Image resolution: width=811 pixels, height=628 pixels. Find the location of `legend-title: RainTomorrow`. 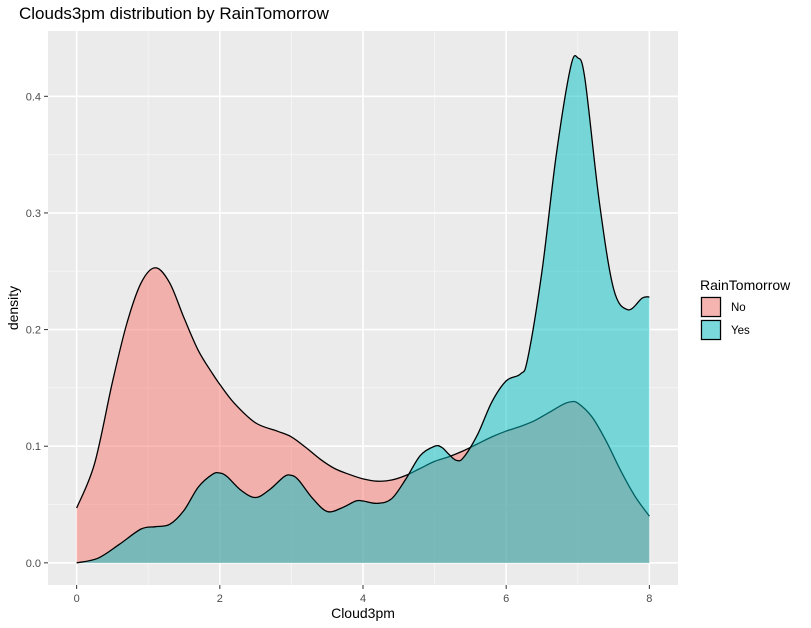

legend-title: RainTomorrow is located at coordinates (745, 285).